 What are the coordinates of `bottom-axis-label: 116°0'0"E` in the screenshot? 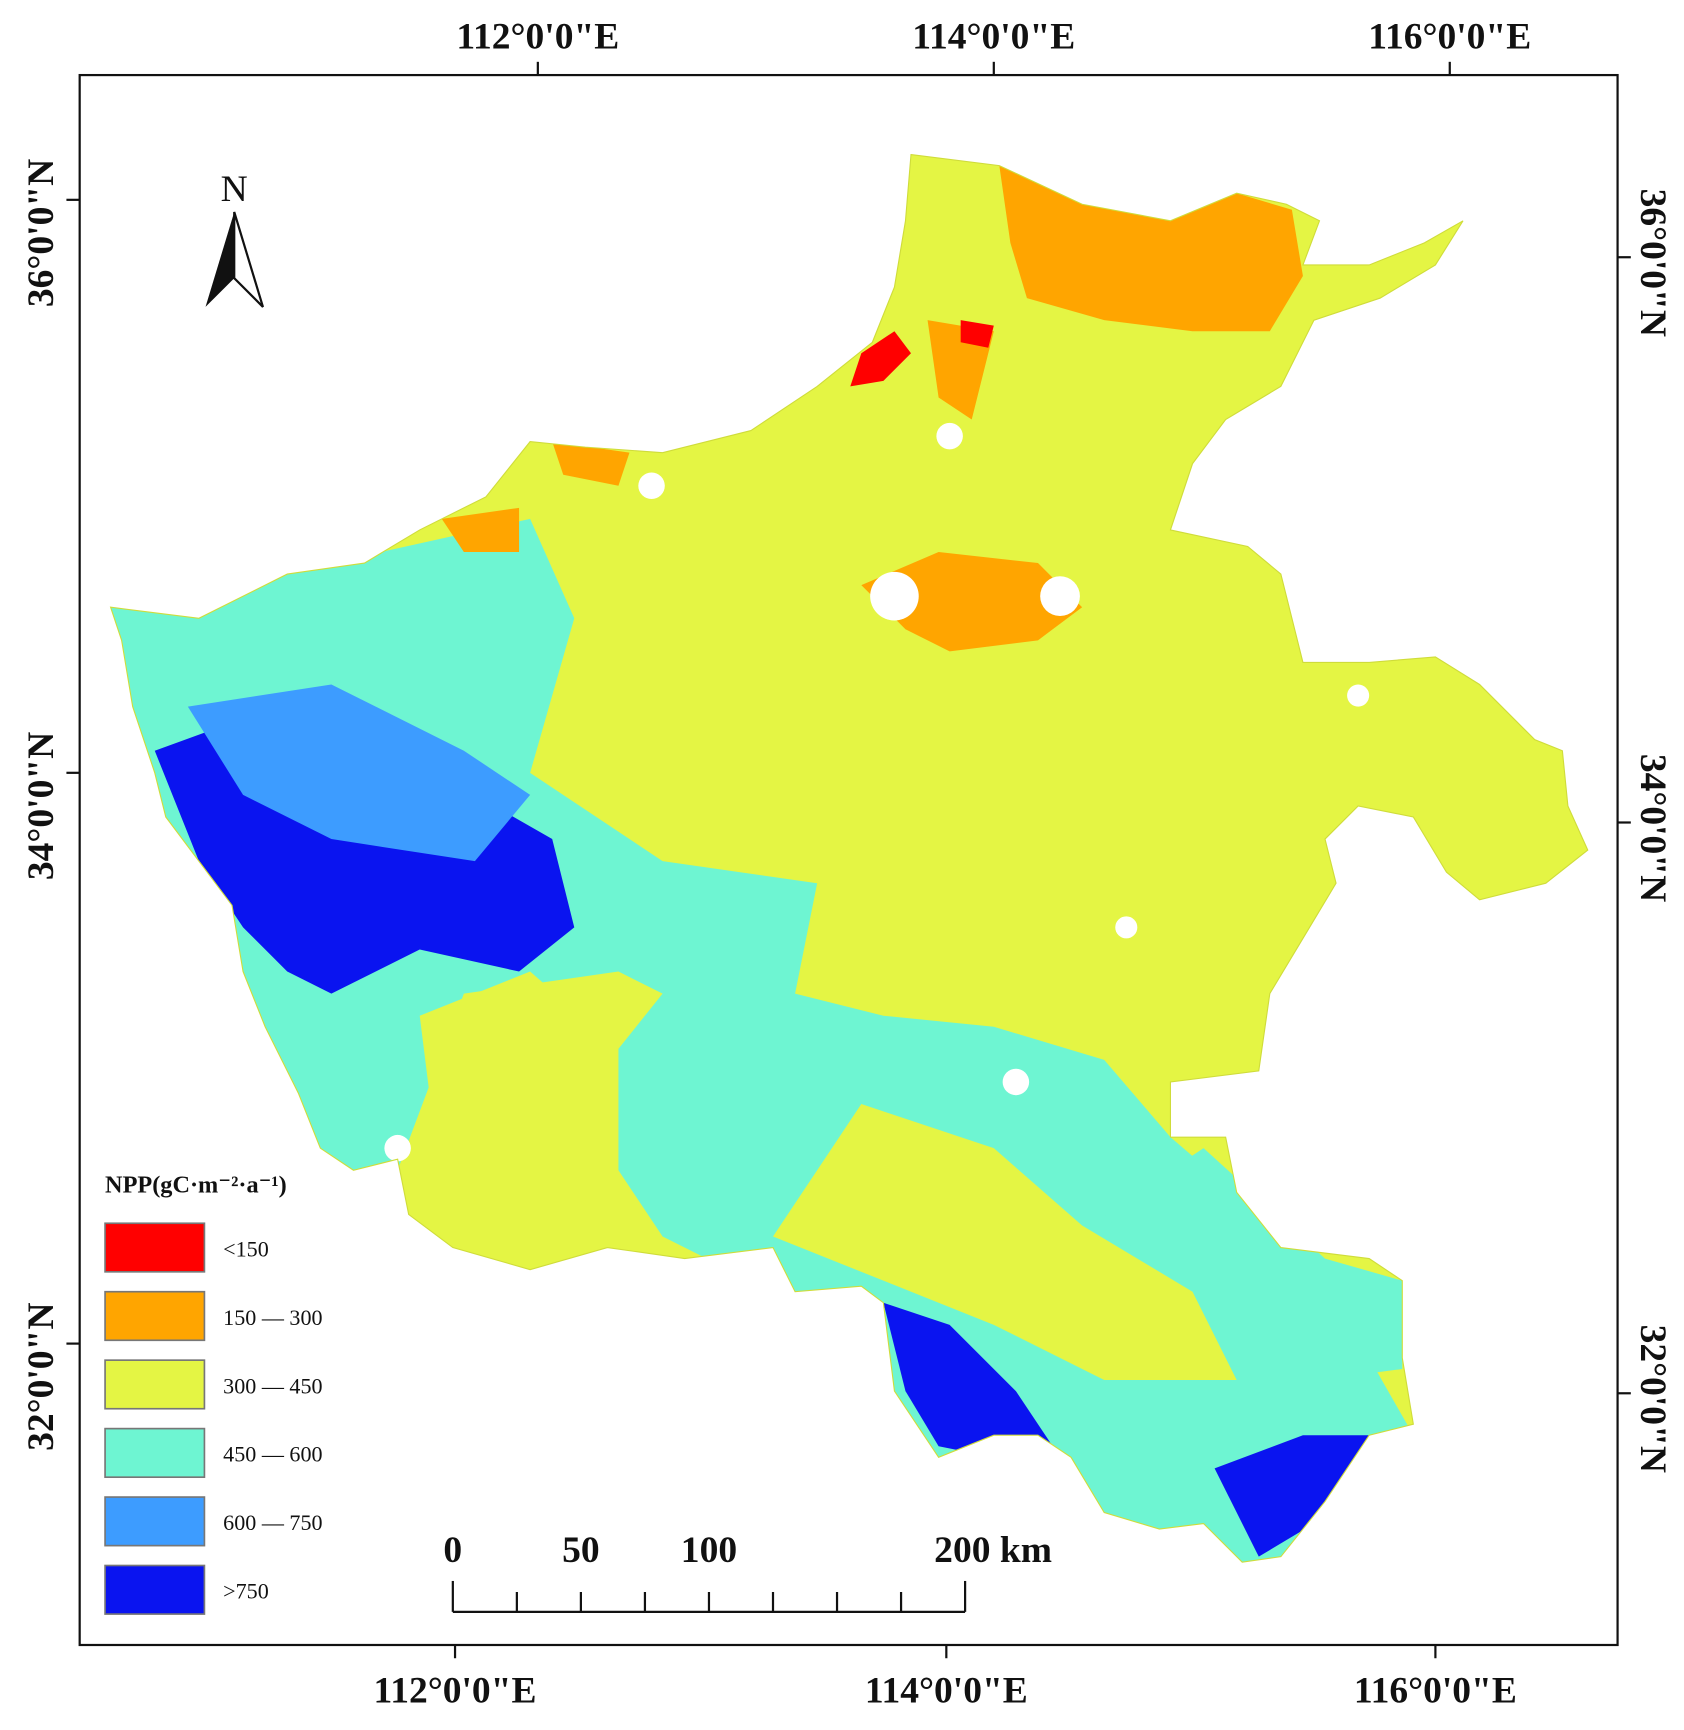 It's located at (1435, 1690).